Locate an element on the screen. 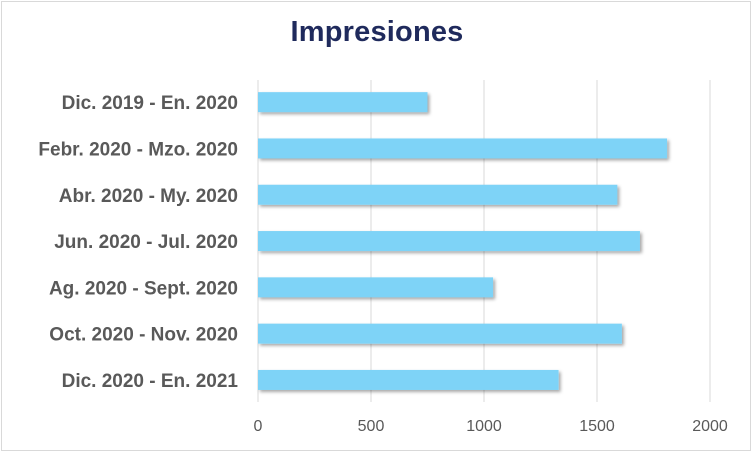  x-tick-label: 1000 is located at coordinates (484, 426).